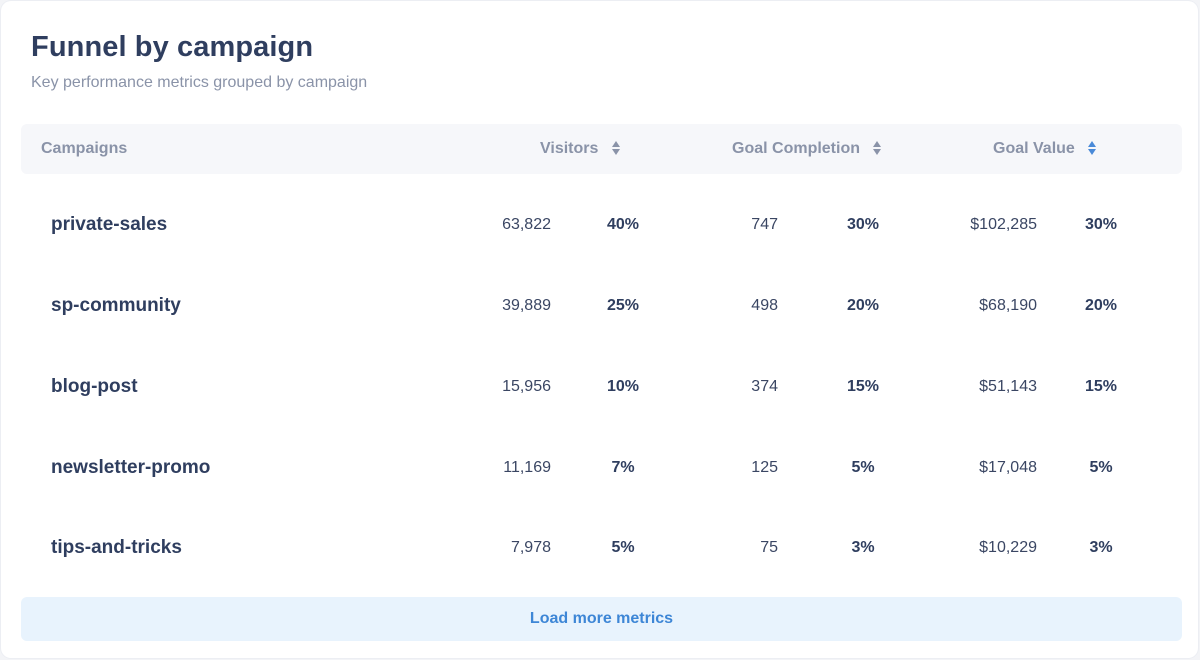 This screenshot has height=660, width=1200. What do you see at coordinates (623, 224) in the screenshot?
I see `visitors-percent: 40%` at bounding box center [623, 224].